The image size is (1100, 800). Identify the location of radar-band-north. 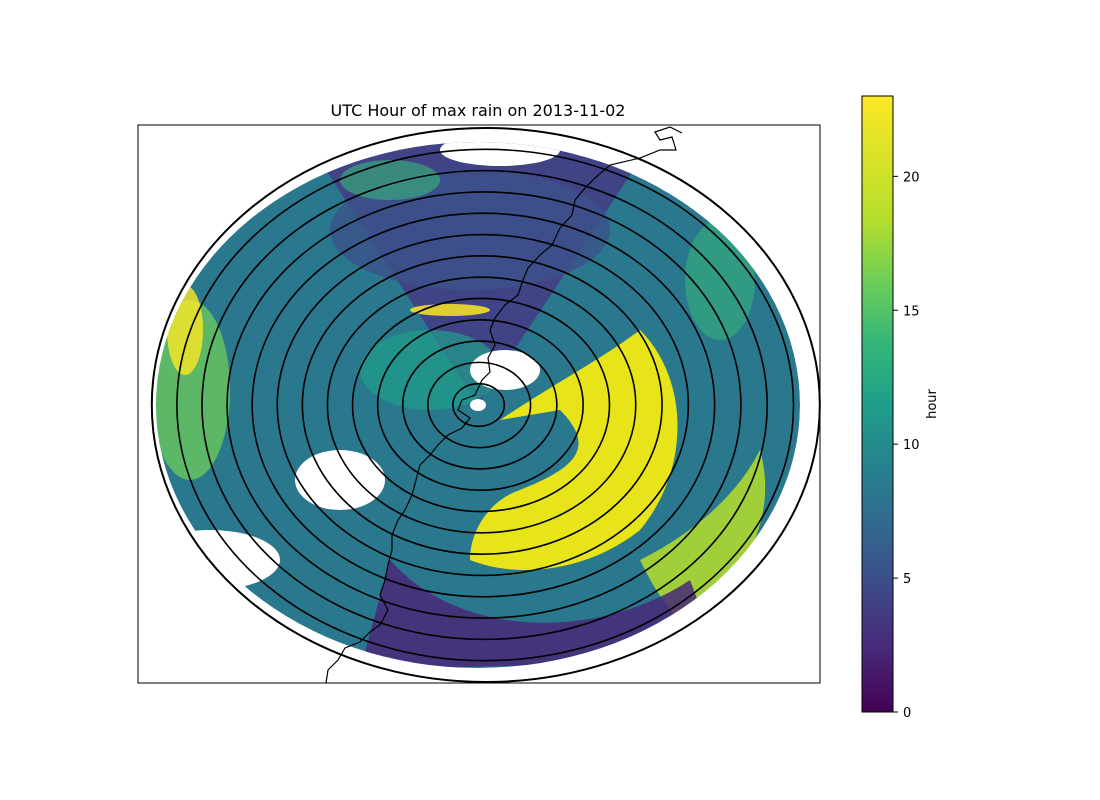
(470, 230).